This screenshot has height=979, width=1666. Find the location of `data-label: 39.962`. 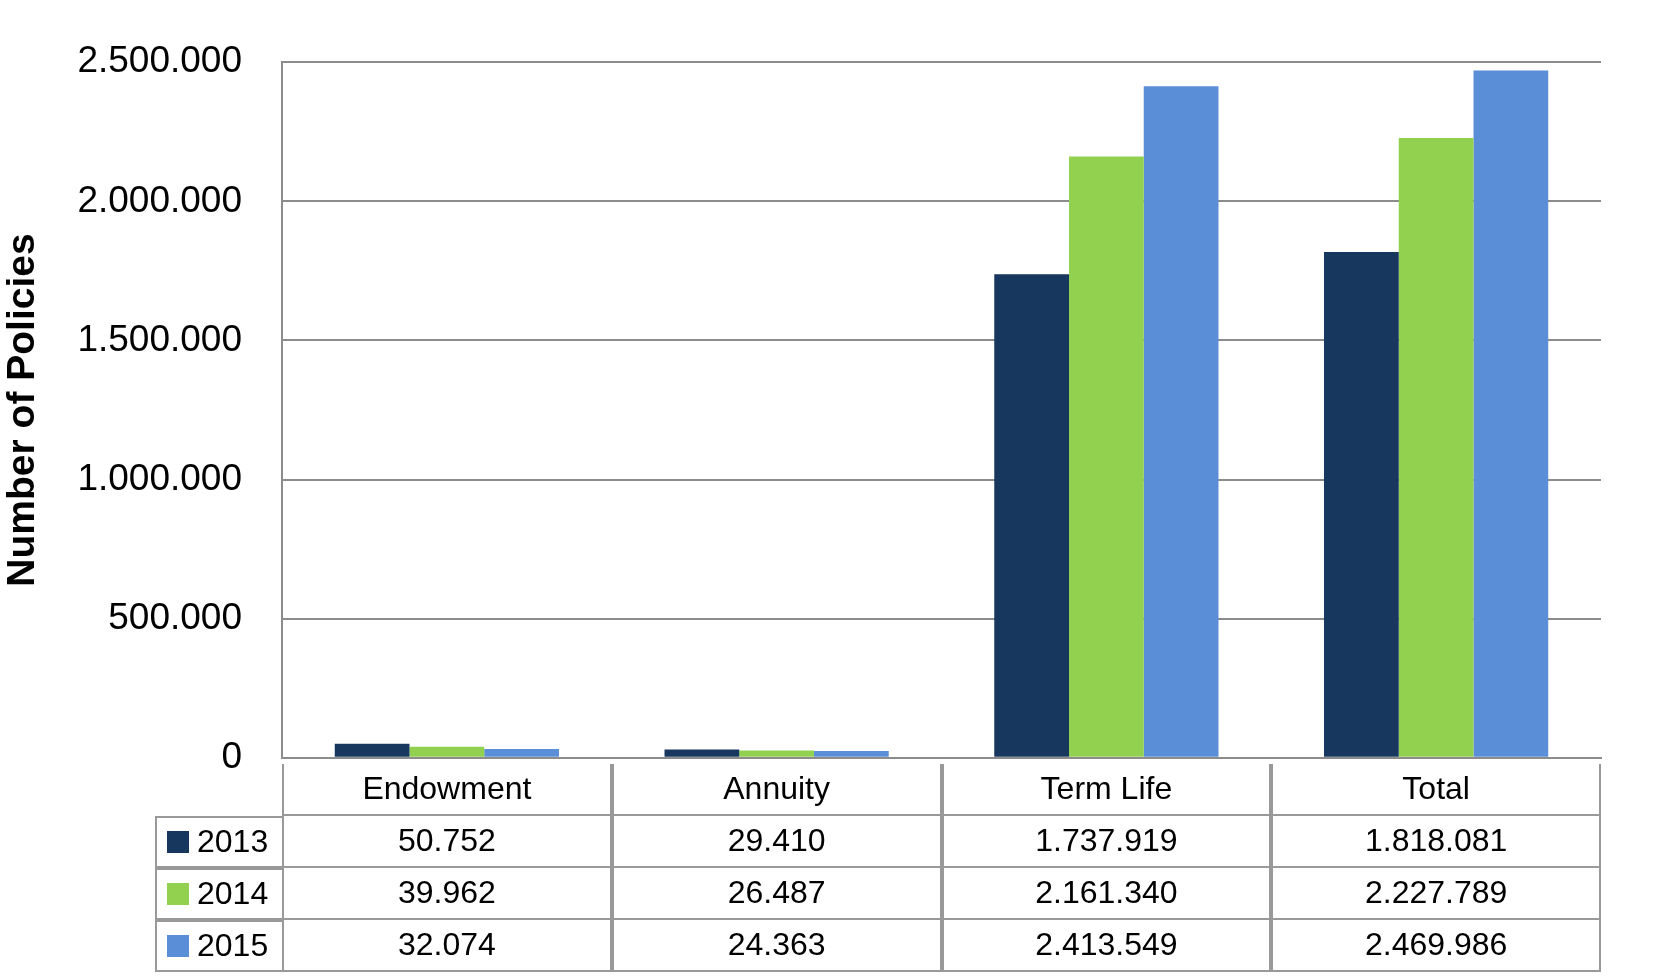

data-label: 39.962 is located at coordinates (446, 893).